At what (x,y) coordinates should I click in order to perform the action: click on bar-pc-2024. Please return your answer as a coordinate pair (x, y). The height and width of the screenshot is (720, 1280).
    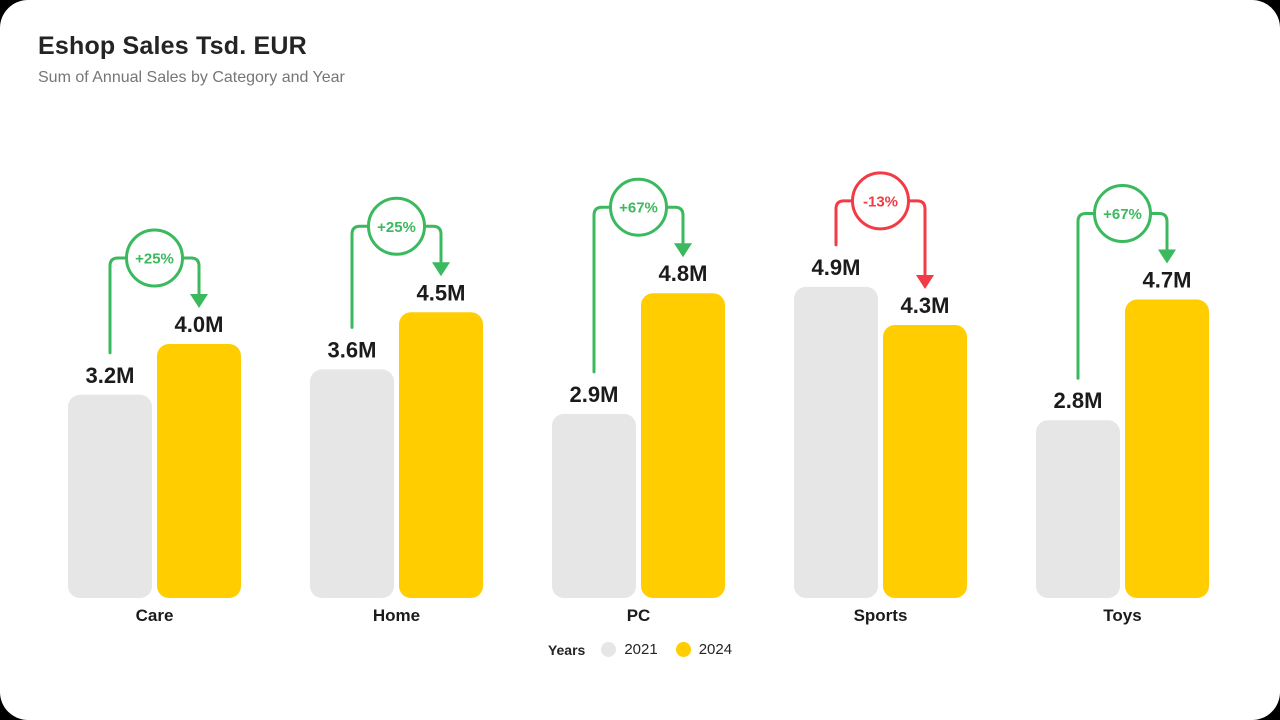
    Looking at the image, I should click on (683, 445).